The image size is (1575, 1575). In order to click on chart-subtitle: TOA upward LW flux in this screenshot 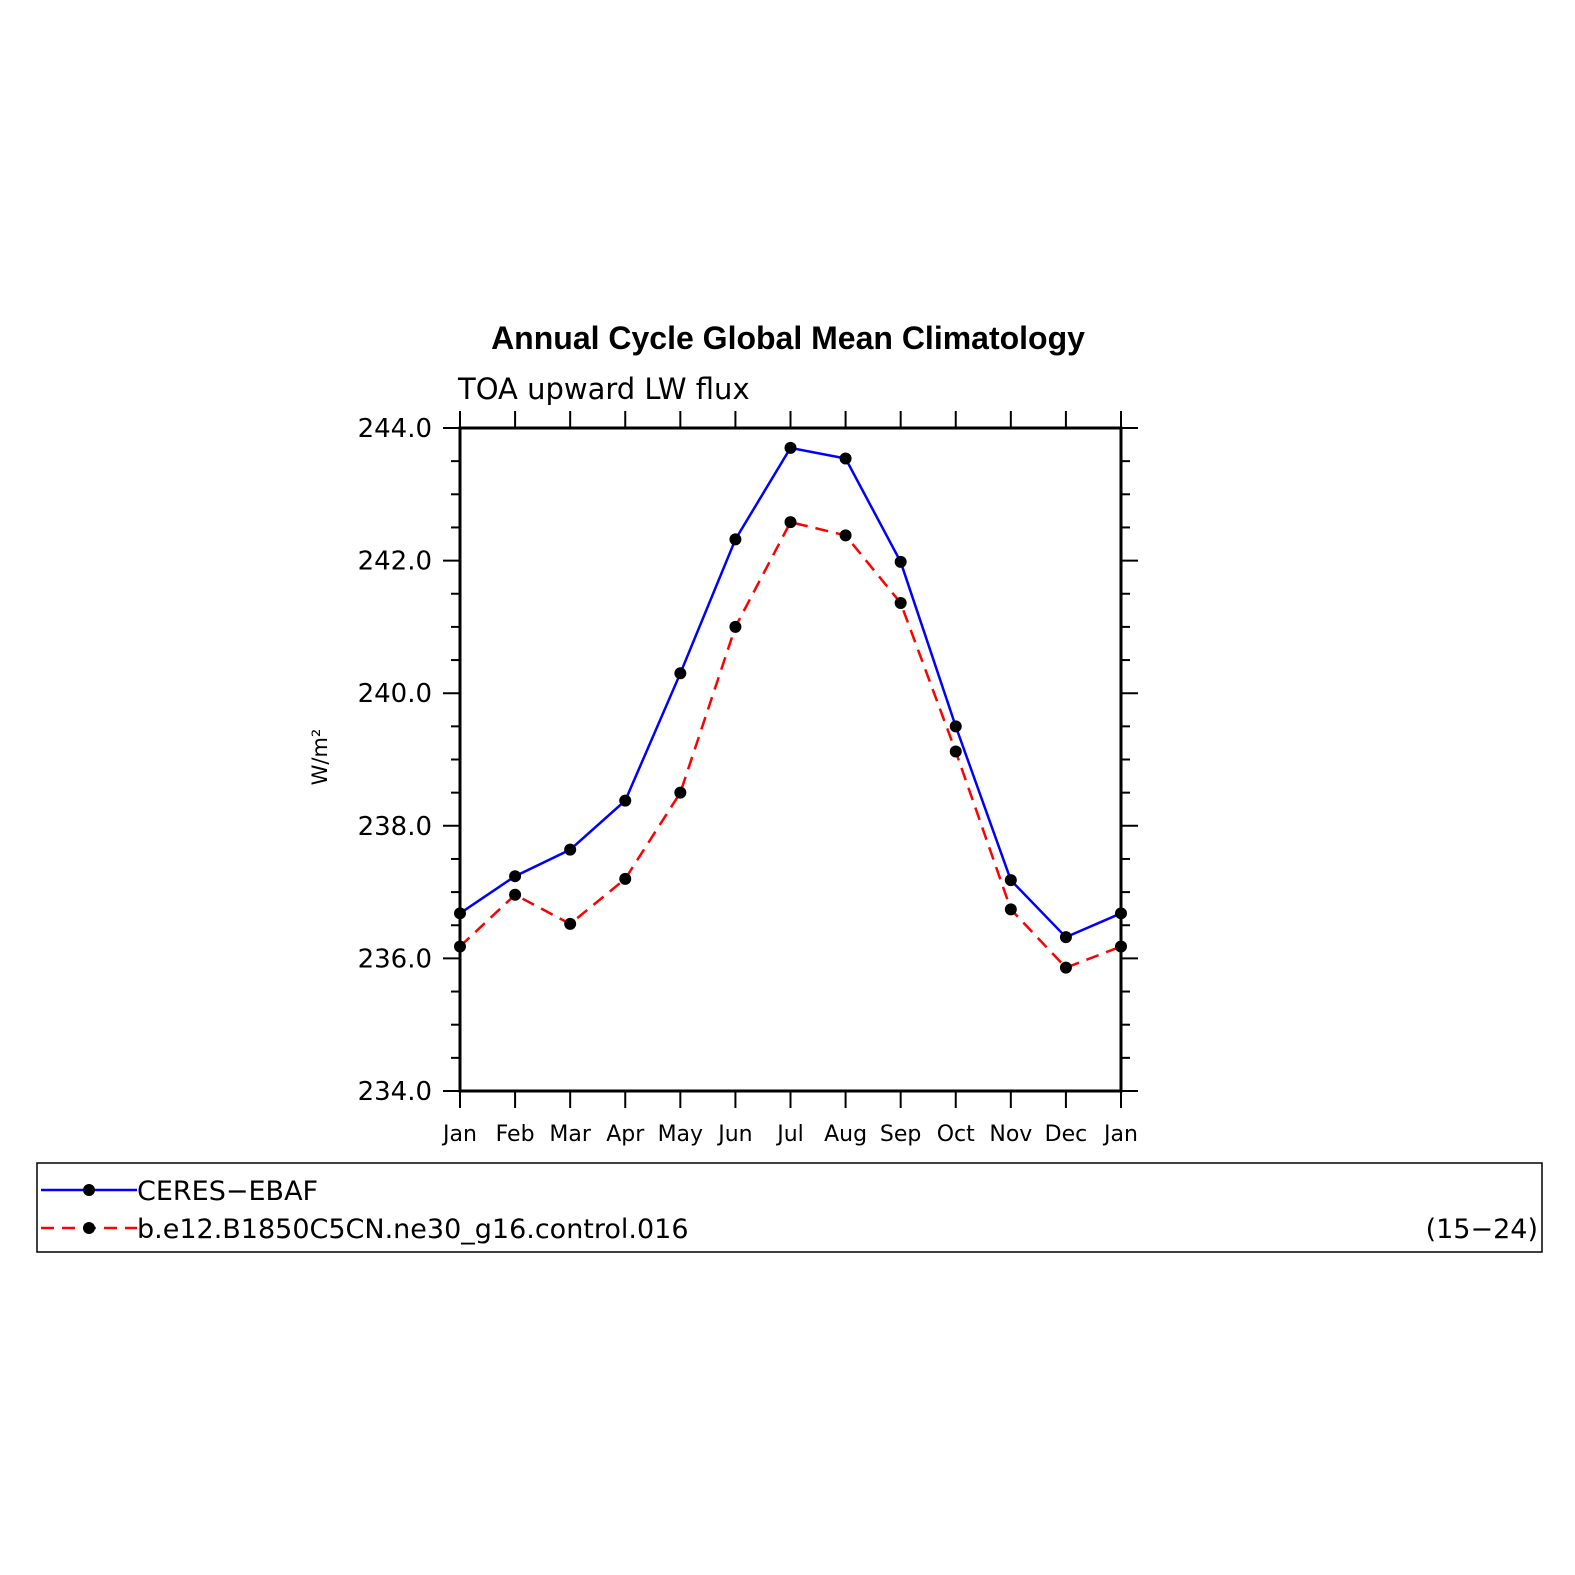, I will do `click(603, 389)`.